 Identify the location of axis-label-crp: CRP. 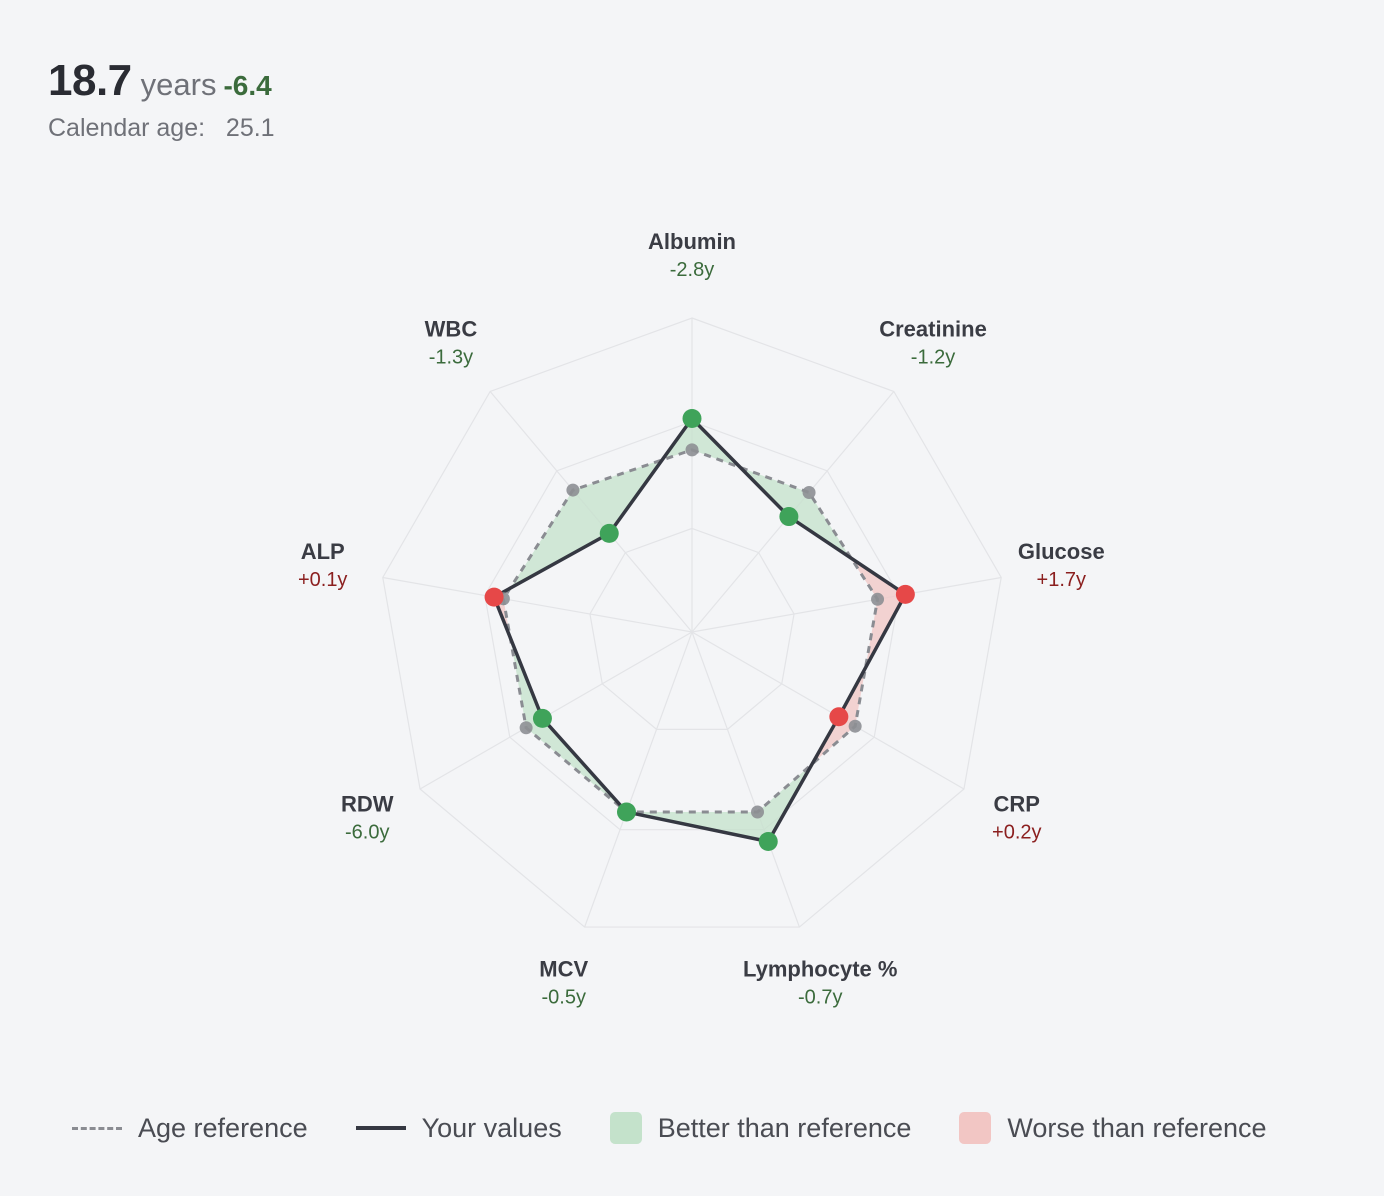
(1017, 804).